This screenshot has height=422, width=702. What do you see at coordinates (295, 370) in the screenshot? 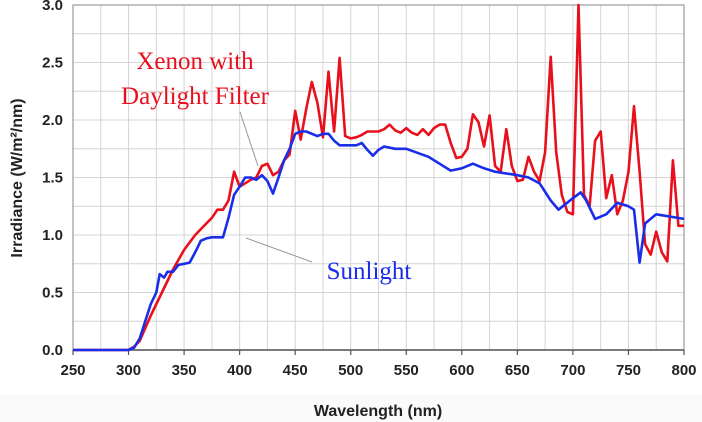
I see `x-tick-label: 450` at bounding box center [295, 370].